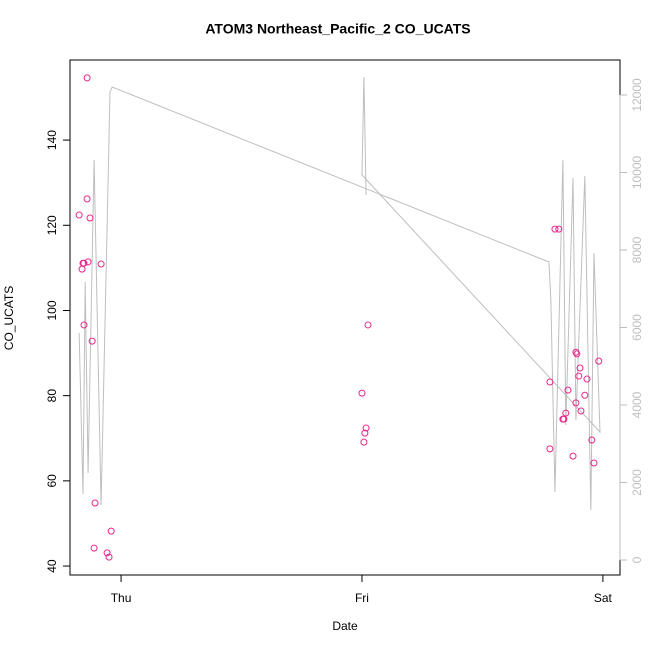 Image resolution: width=650 pixels, height=650 pixels. Describe the element at coordinates (345, 626) in the screenshot. I see `x-axis-label: Date` at that location.